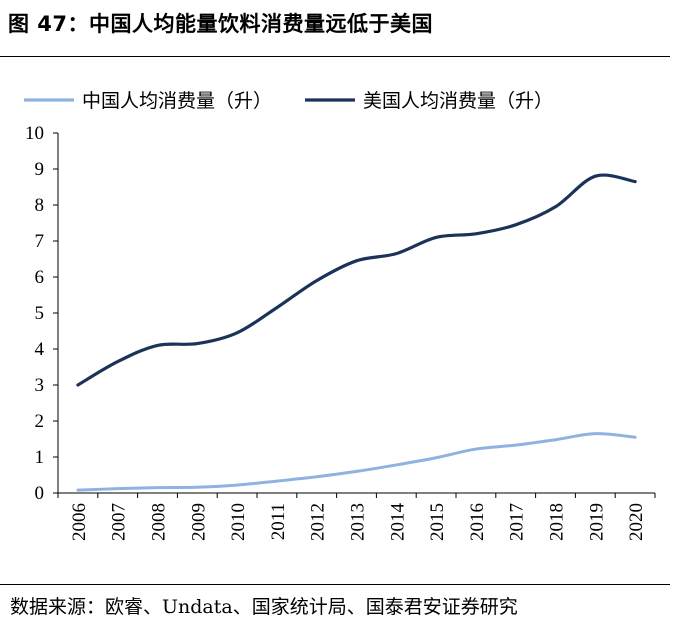 Image resolution: width=689 pixels, height=628 pixels. What do you see at coordinates (34, 133) in the screenshot?
I see `y-tick-label: 10` at bounding box center [34, 133].